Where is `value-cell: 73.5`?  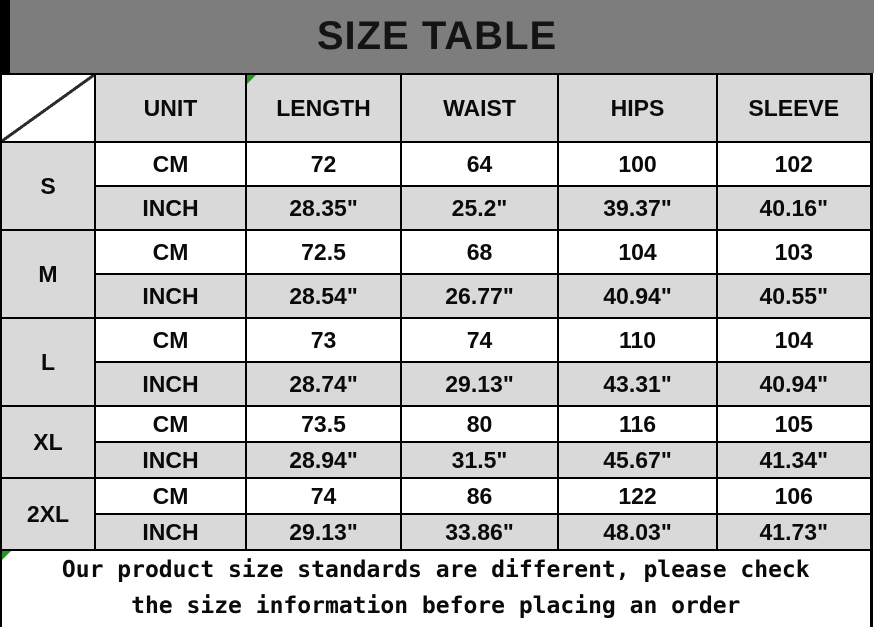
value-cell: 73.5 is located at coordinates (323, 424).